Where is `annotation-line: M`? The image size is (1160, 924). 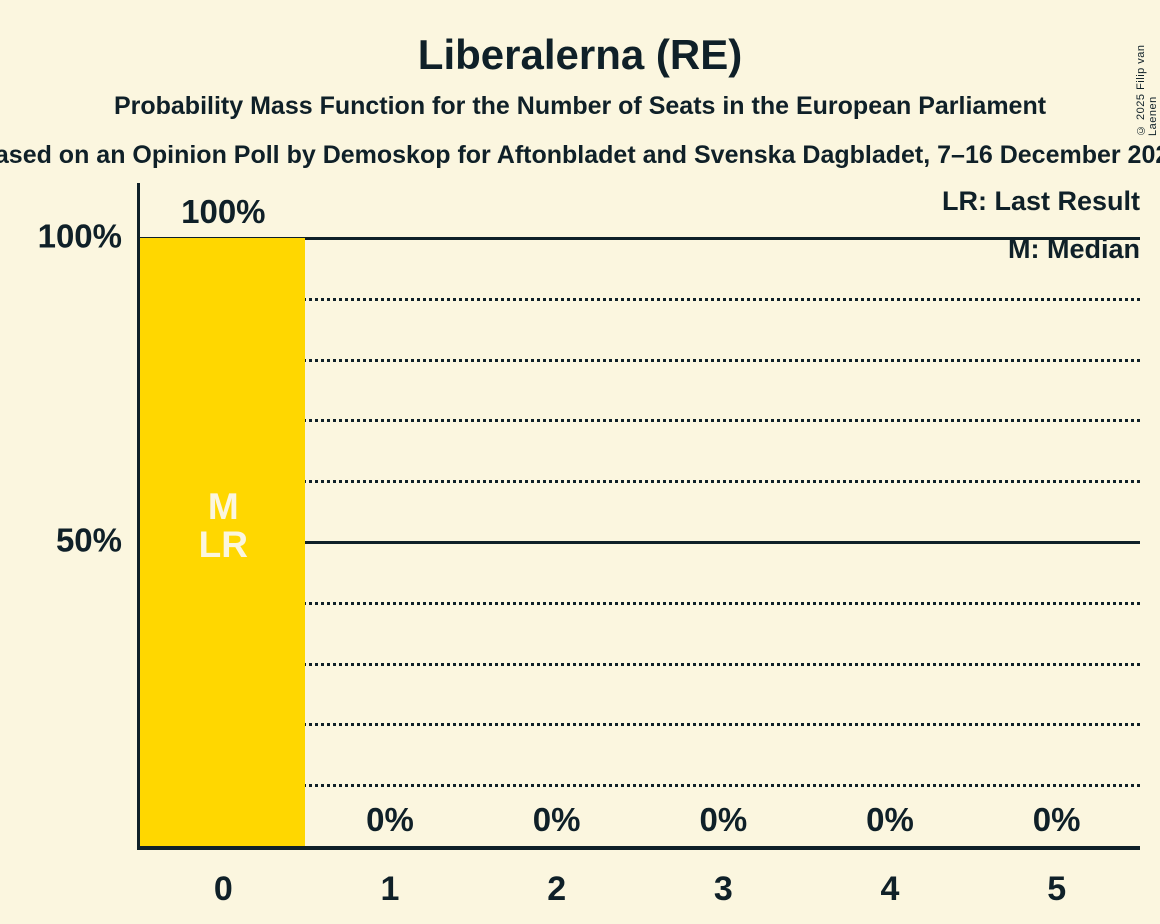
annotation-line: M is located at coordinates (223, 506).